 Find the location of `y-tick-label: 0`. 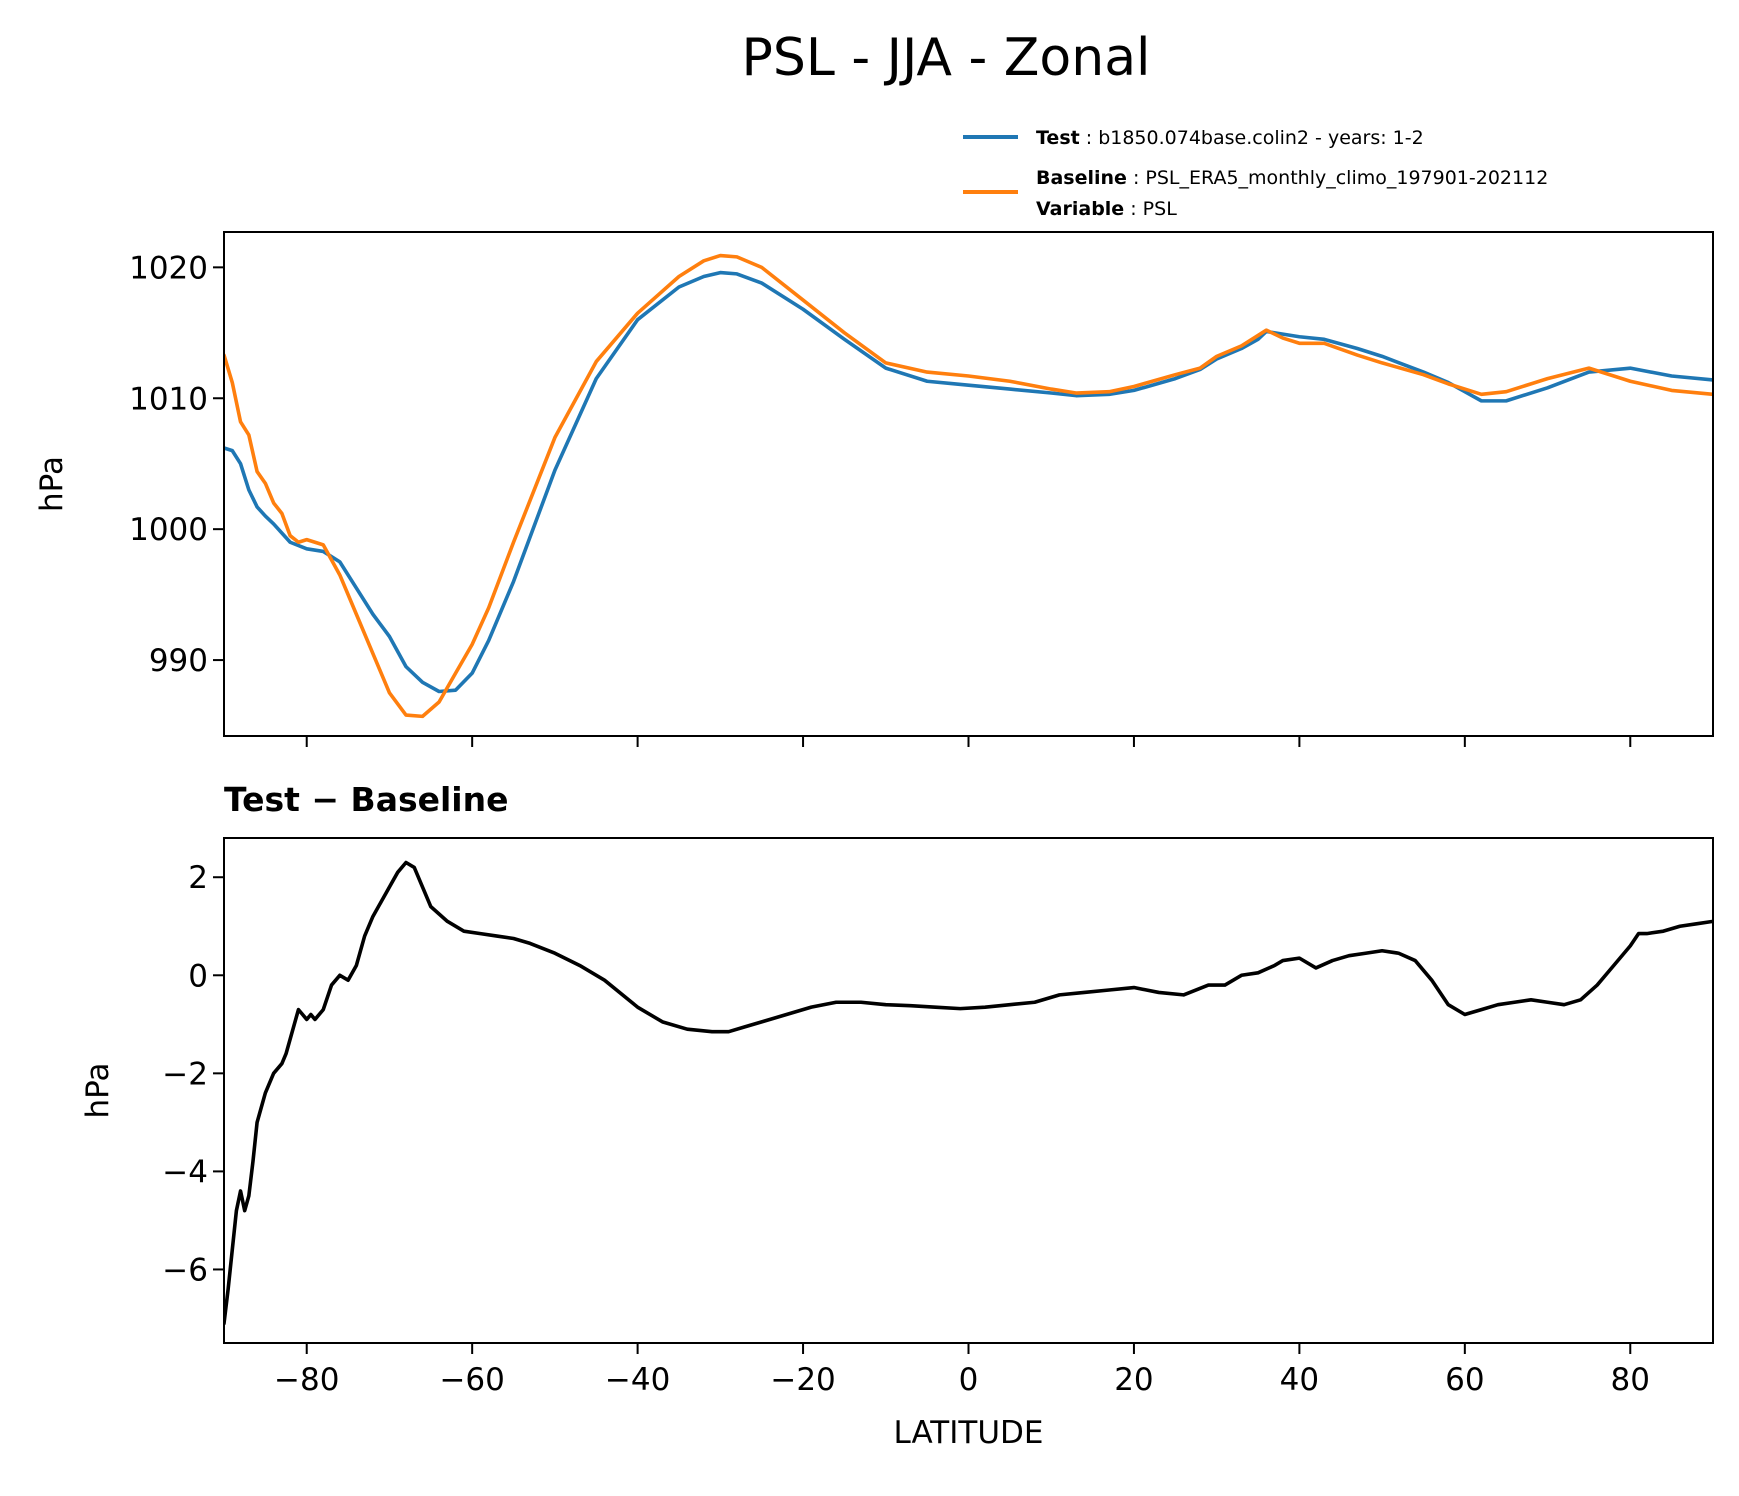

y-tick-label: 0 is located at coordinates (198, 976).